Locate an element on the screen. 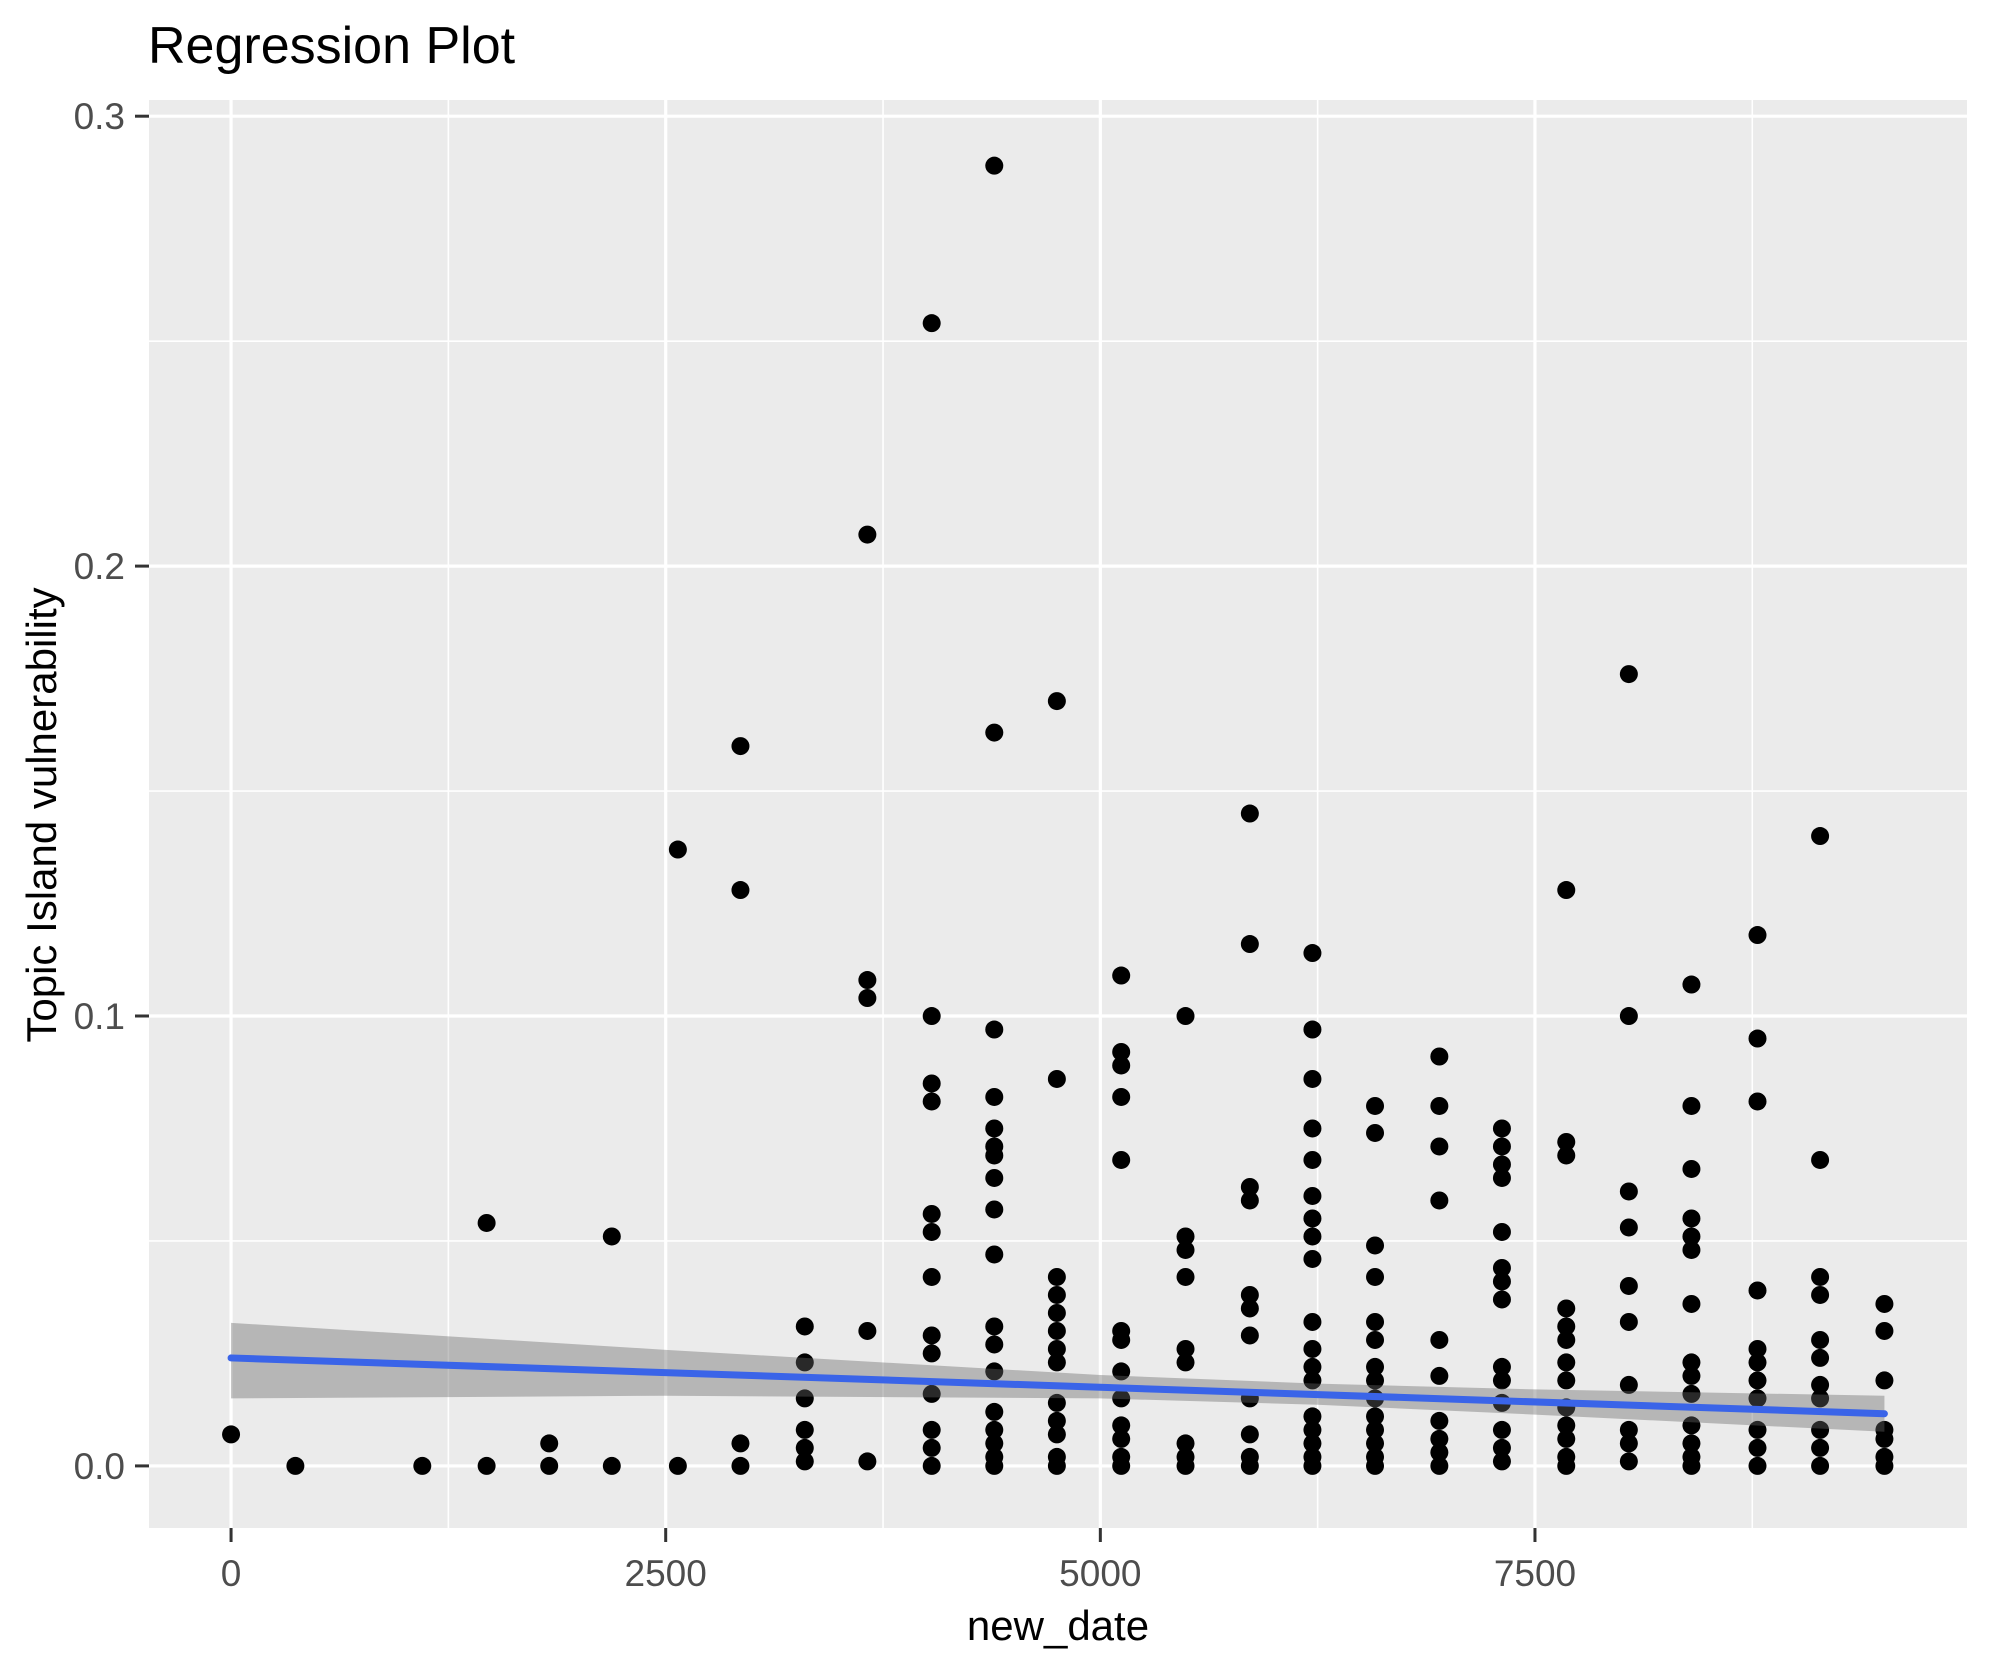  y-tick-label: 0.1 is located at coordinates (99, 1016).